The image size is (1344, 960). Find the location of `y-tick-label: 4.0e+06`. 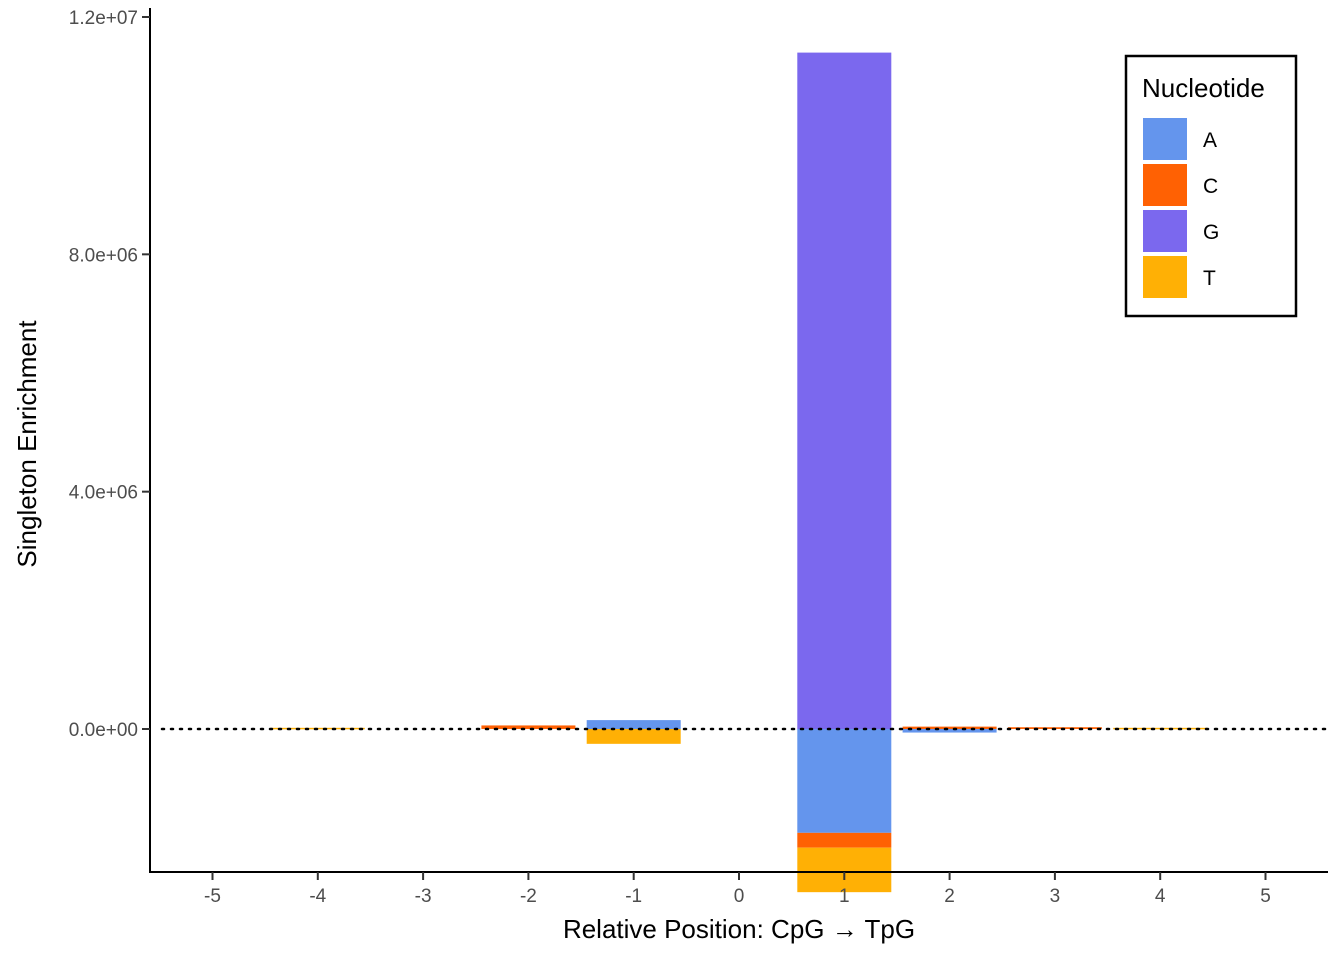

y-tick-label: 4.0e+06 is located at coordinates (103, 493).